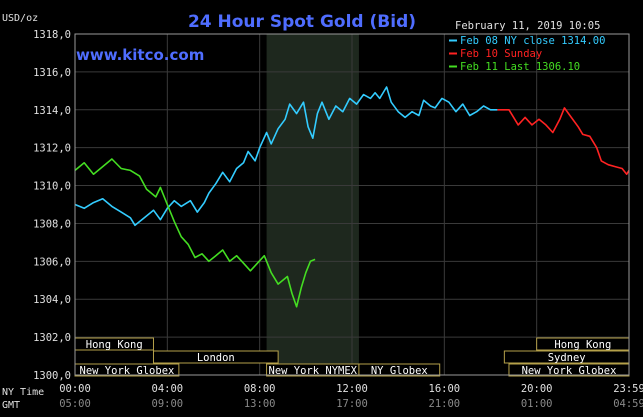 This screenshot has height=417, width=643. Describe the element at coordinates (52, 187) in the screenshot. I see `y-tick-label: 1310,0` at that location.